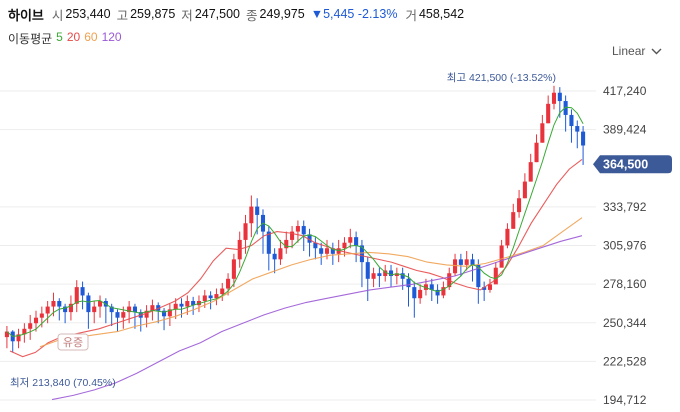 This screenshot has width=680, height=412. Describe the element at coordinates (91, 37) in the screenshot. I see `ma-legend-item-60: 60` at that location.